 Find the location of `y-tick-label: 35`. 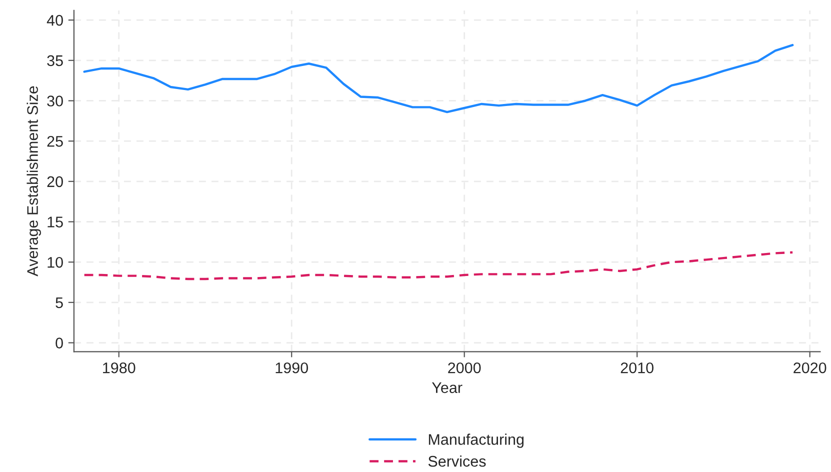

y-tick-label: 35 is located at coordinates (55, 60).